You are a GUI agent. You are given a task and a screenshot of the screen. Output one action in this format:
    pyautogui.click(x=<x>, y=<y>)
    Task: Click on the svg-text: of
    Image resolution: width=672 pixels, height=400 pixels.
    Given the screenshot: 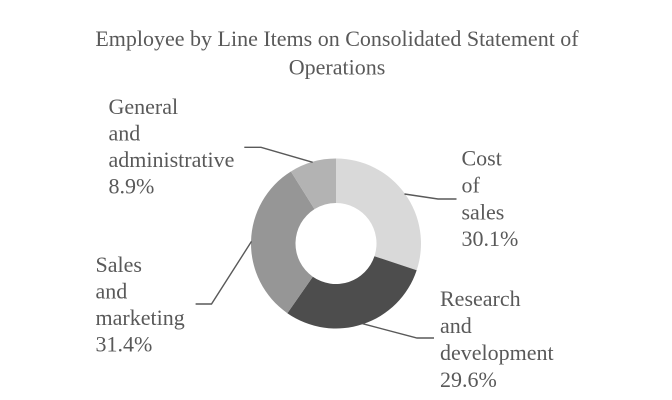 What is the action you would take?
    pyautogui.click(x=471, y=185)
    